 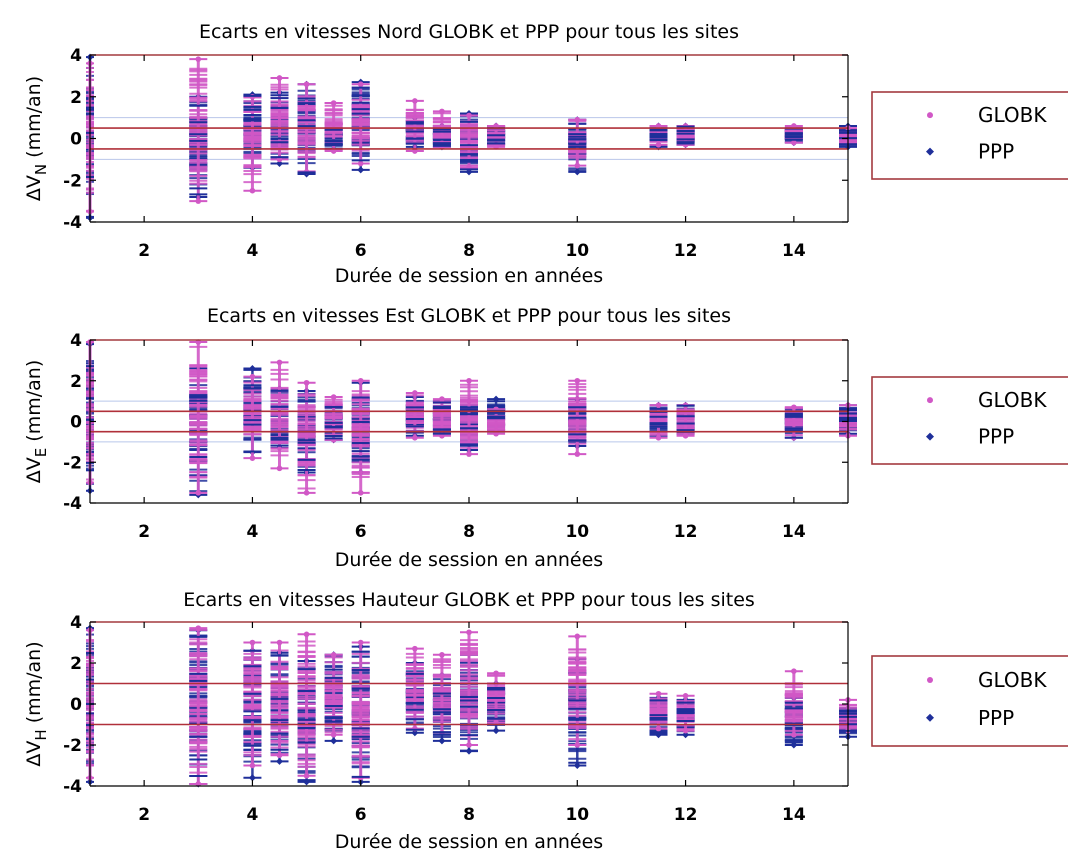 I want to click on y-axis-label: ΔVE (mm/an), so click(x=36, y=421).